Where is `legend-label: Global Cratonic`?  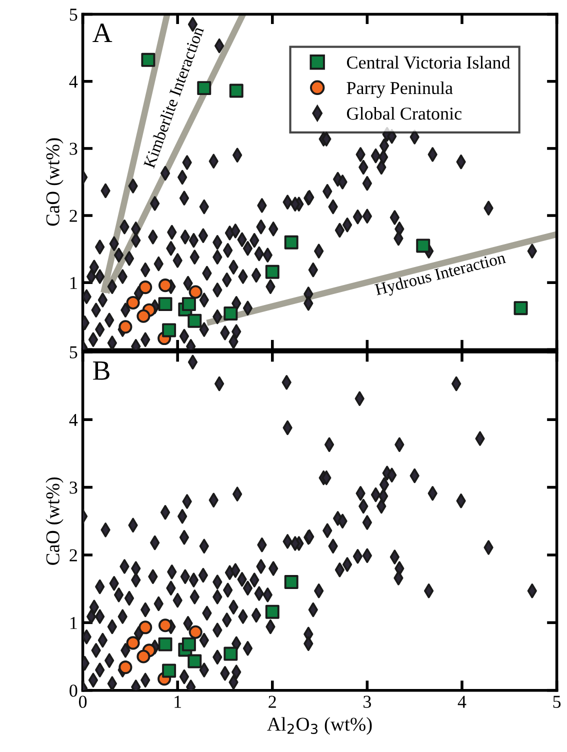 legend-label: Global Cratonic is located at coordinates (404, 113).